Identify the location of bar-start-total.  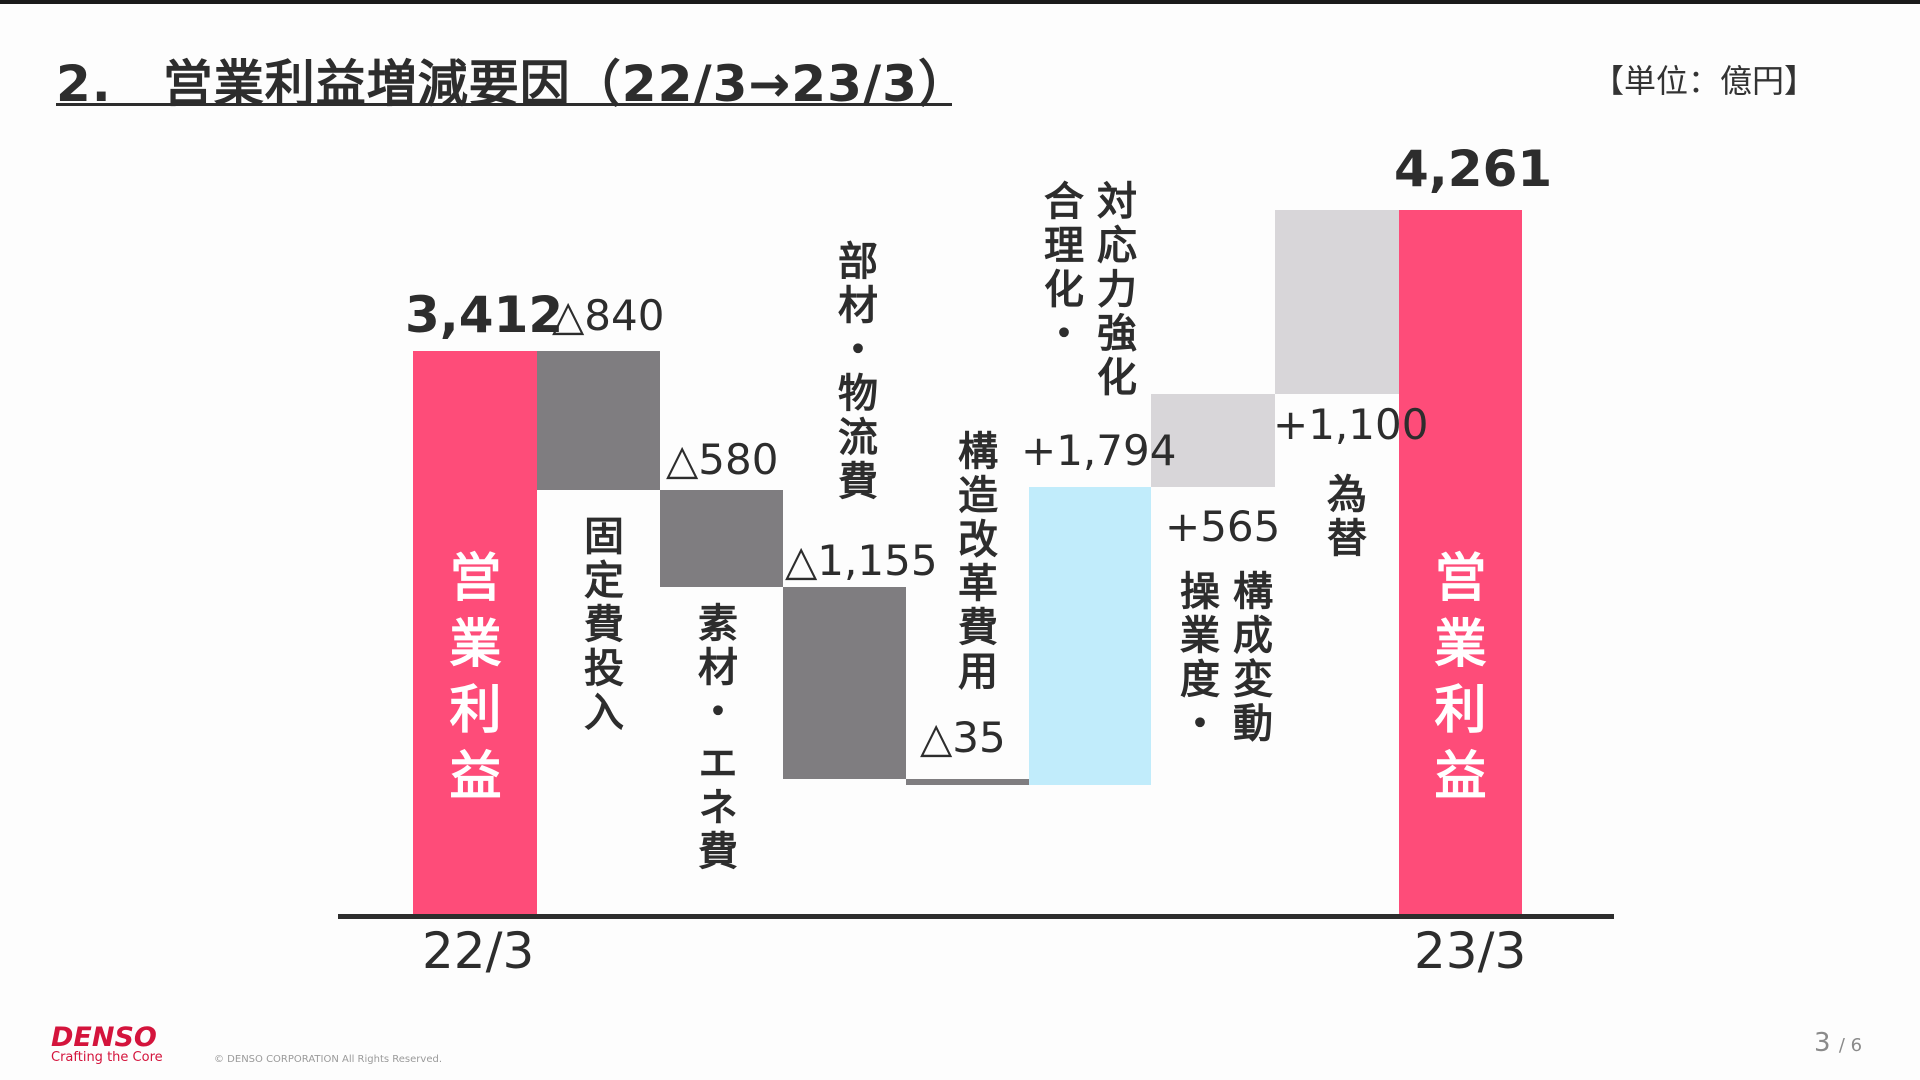
(475, 634).